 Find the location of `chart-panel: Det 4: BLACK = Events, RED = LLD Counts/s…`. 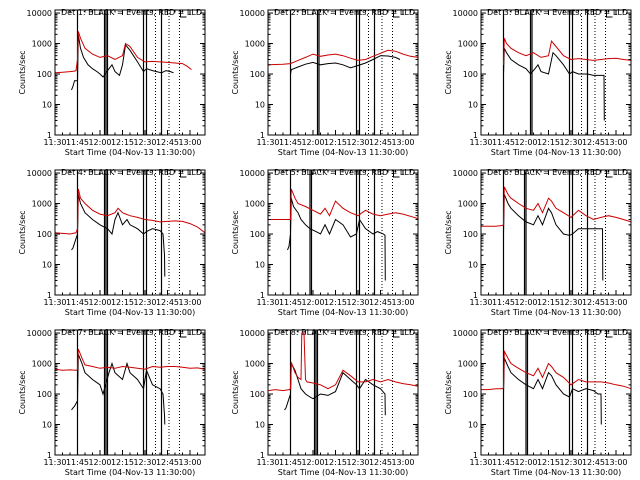

chart-panel: Det 4: BLACK = Events, RED = LLD Counts/s… is located at coordinates (112, 242).